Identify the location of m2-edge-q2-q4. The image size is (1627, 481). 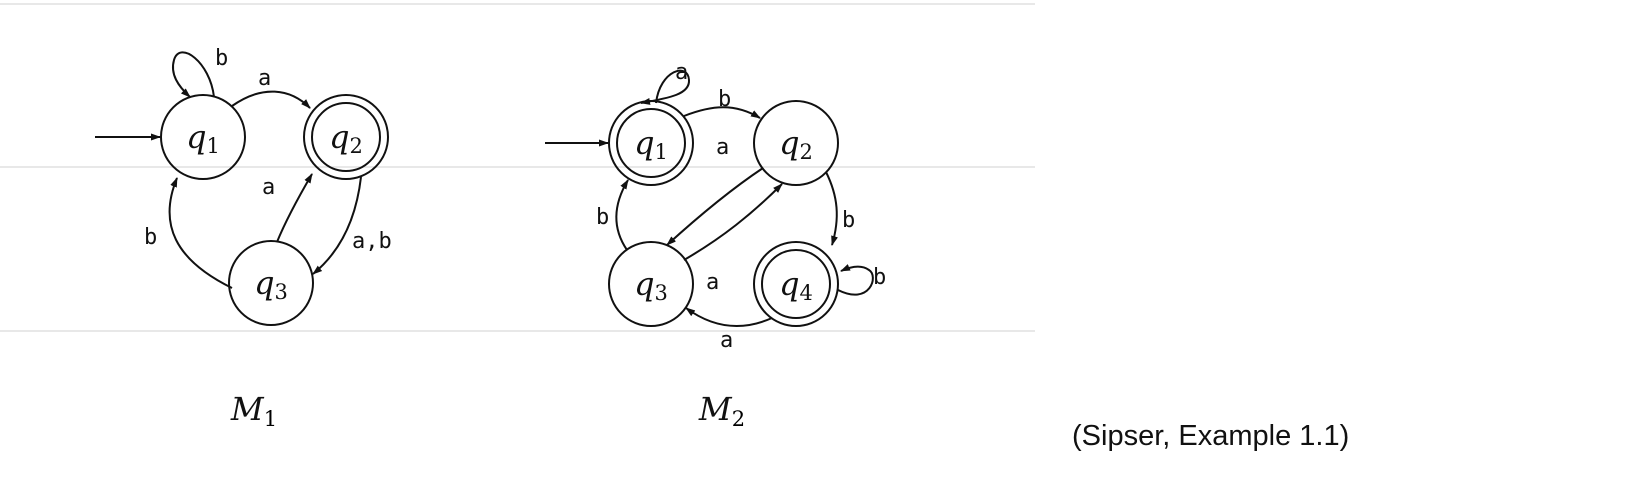
(831, 208).